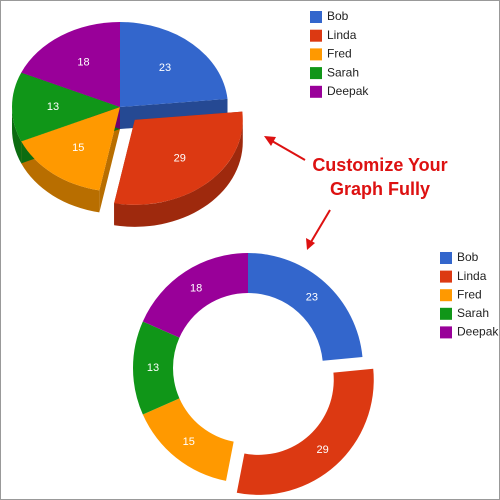 The width and height of the screenshot is (500, 500). What do you see at coordinates (380, 189) in the screenshot?
I see `annotation: Graph Fully` at bounding box center [380, 189].